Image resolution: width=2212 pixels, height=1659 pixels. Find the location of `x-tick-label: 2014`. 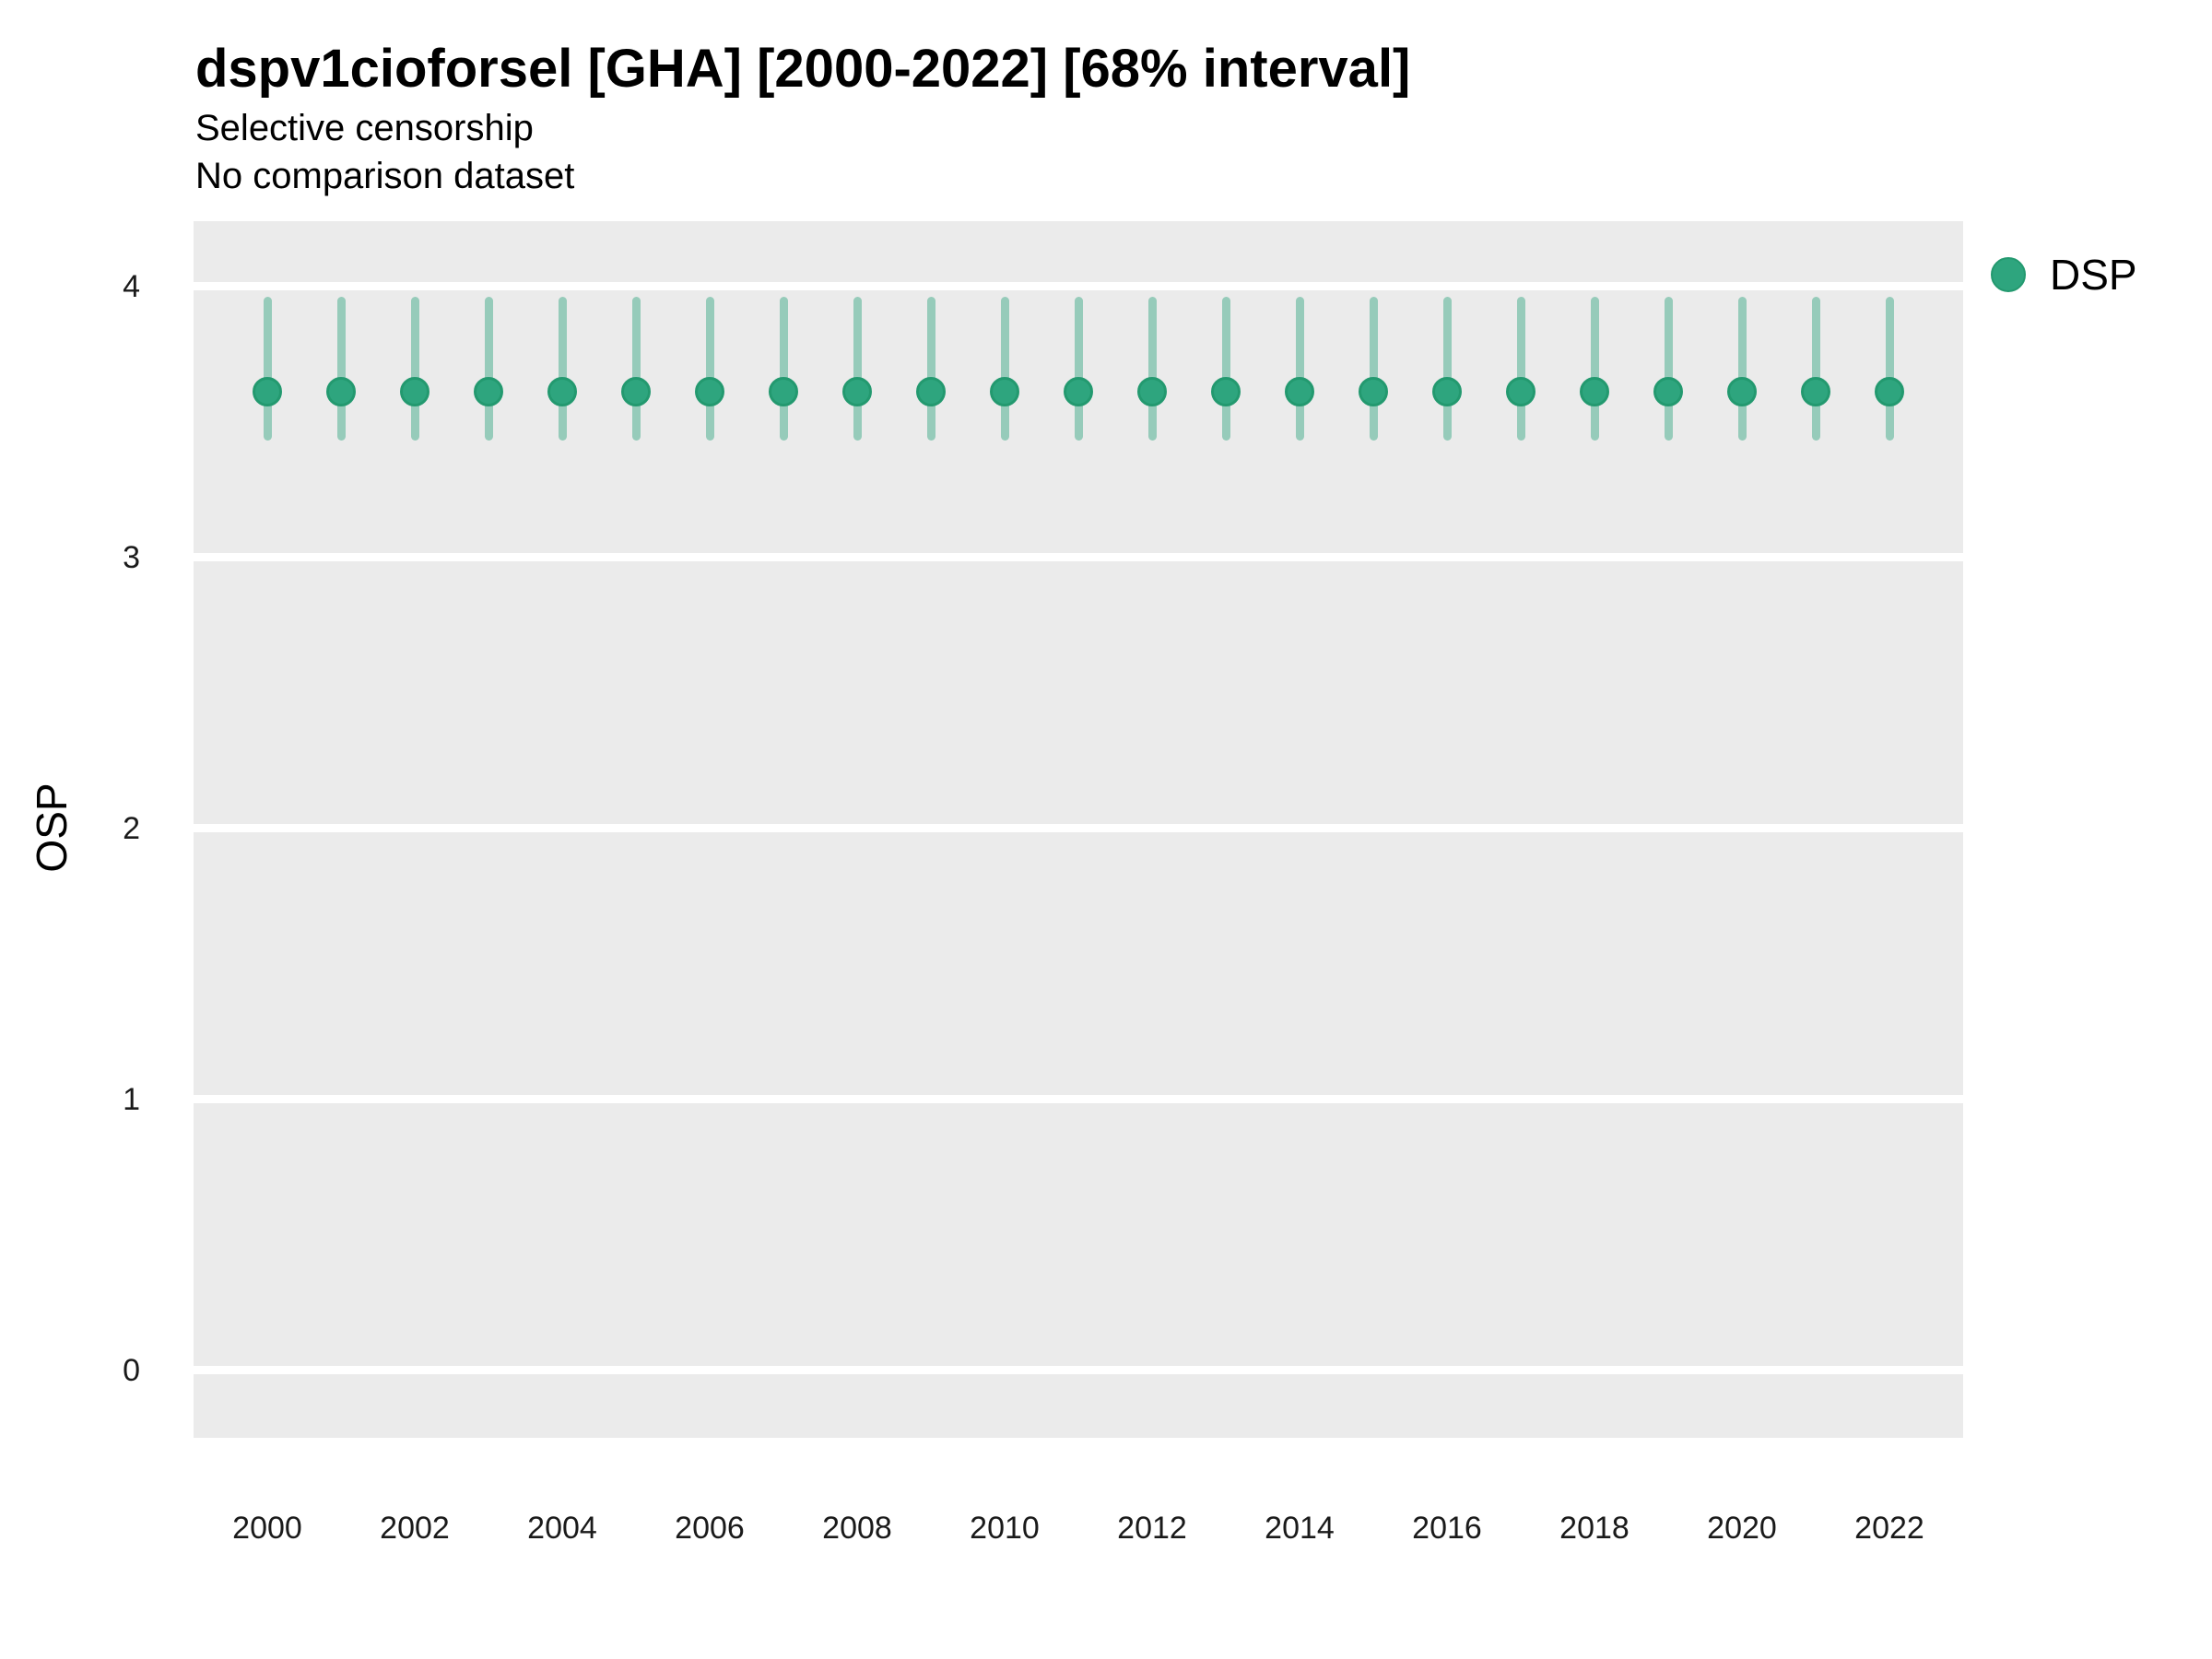

x-tick-label: 2014 is located at coordinates (1300, 1528).